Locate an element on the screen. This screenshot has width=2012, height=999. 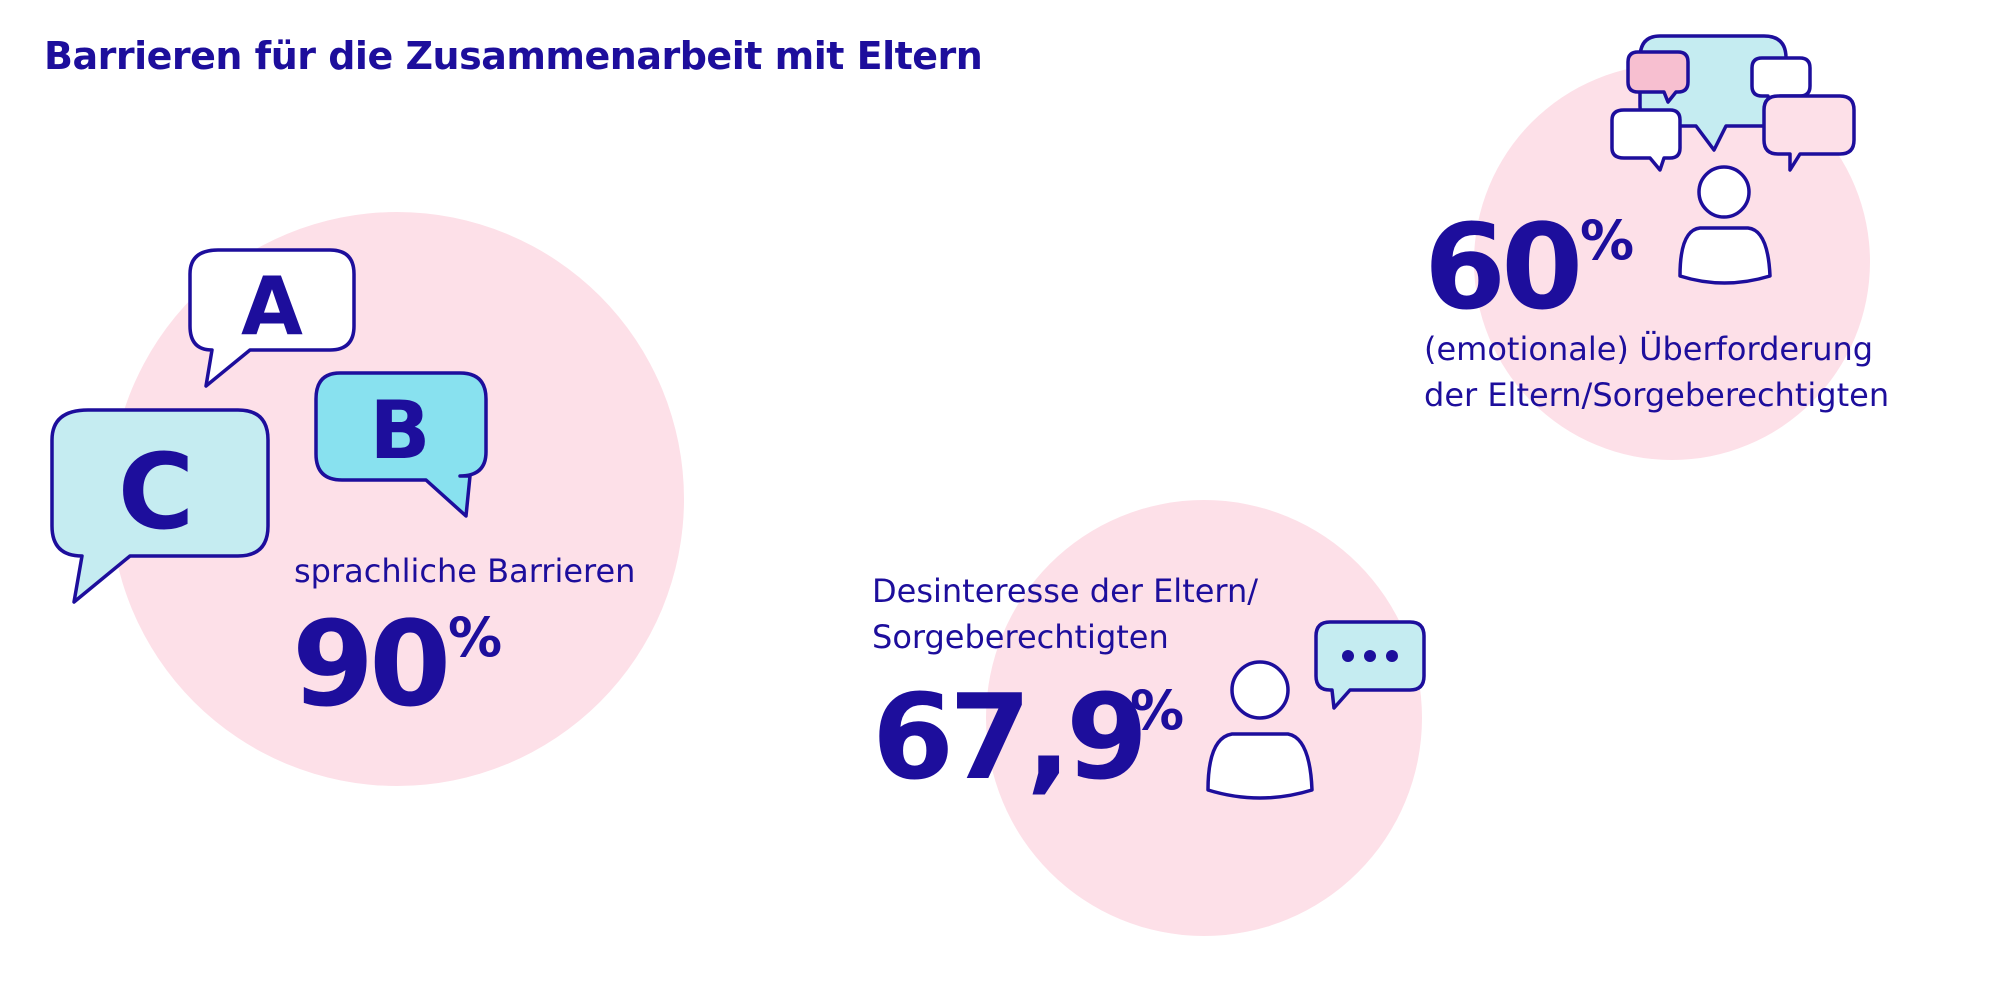
disinterest-percent-sign: % is located at coordinates (1157, 710).